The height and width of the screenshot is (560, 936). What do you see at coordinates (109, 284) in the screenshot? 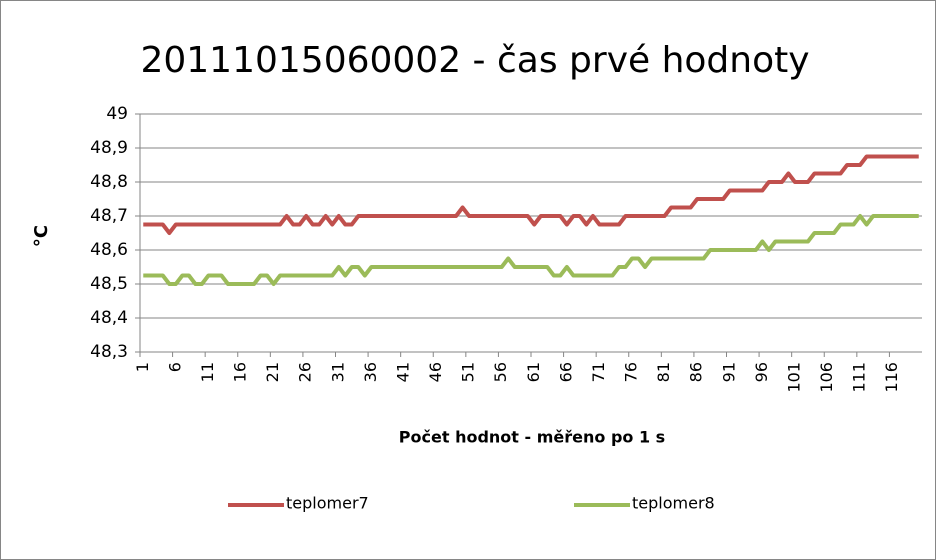
I see `y-tick-label: 48,5` at bounding box center [109, 284].